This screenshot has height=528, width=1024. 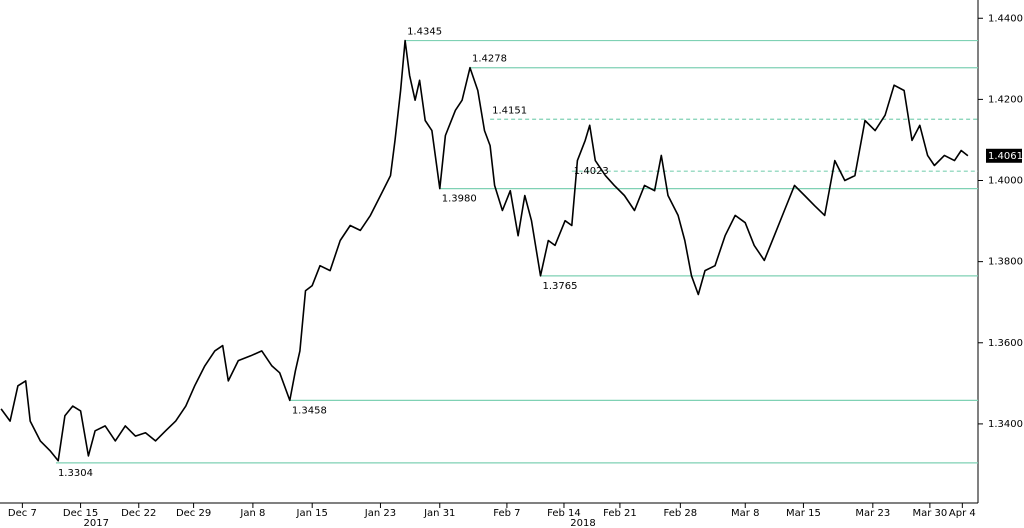 What do you see at coordinates (380, 513) in the screenshot?
I see `x-tick-label: Jan 23` at bounding box center [380, 513].